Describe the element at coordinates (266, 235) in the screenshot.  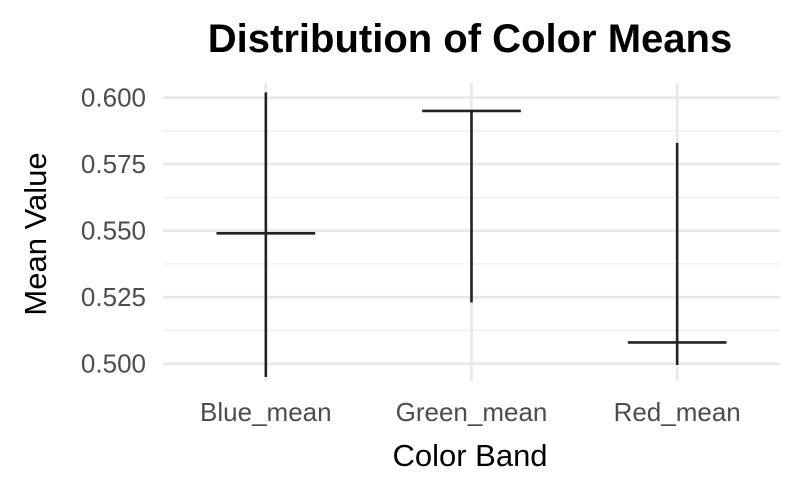
I see `box-Blue_mean` at that location.